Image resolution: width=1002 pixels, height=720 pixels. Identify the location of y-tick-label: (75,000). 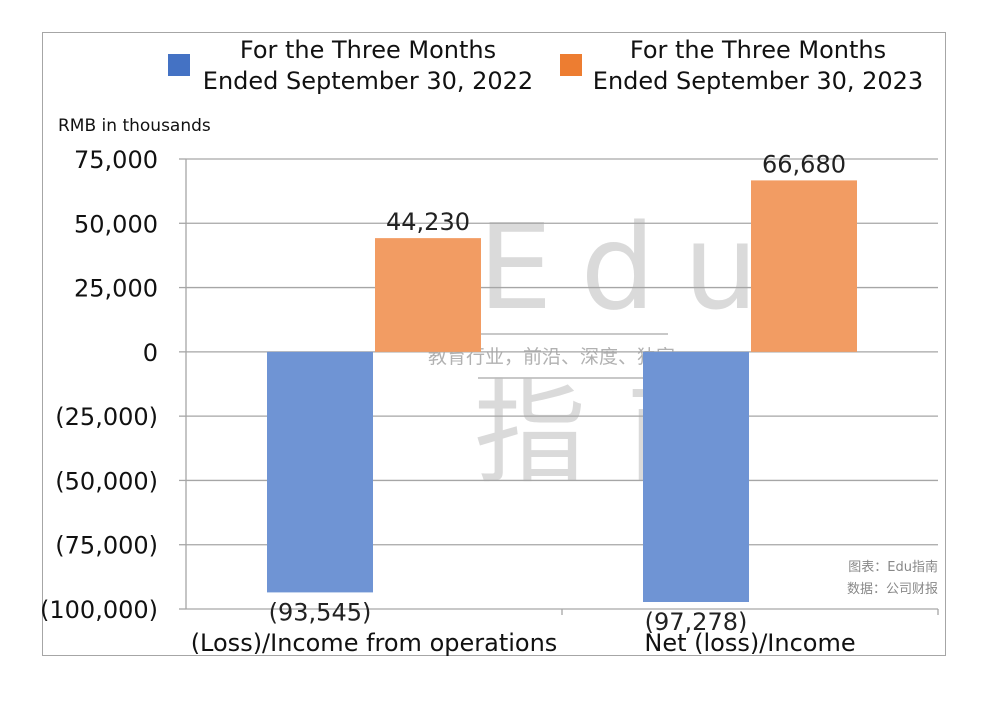
(106, 546).